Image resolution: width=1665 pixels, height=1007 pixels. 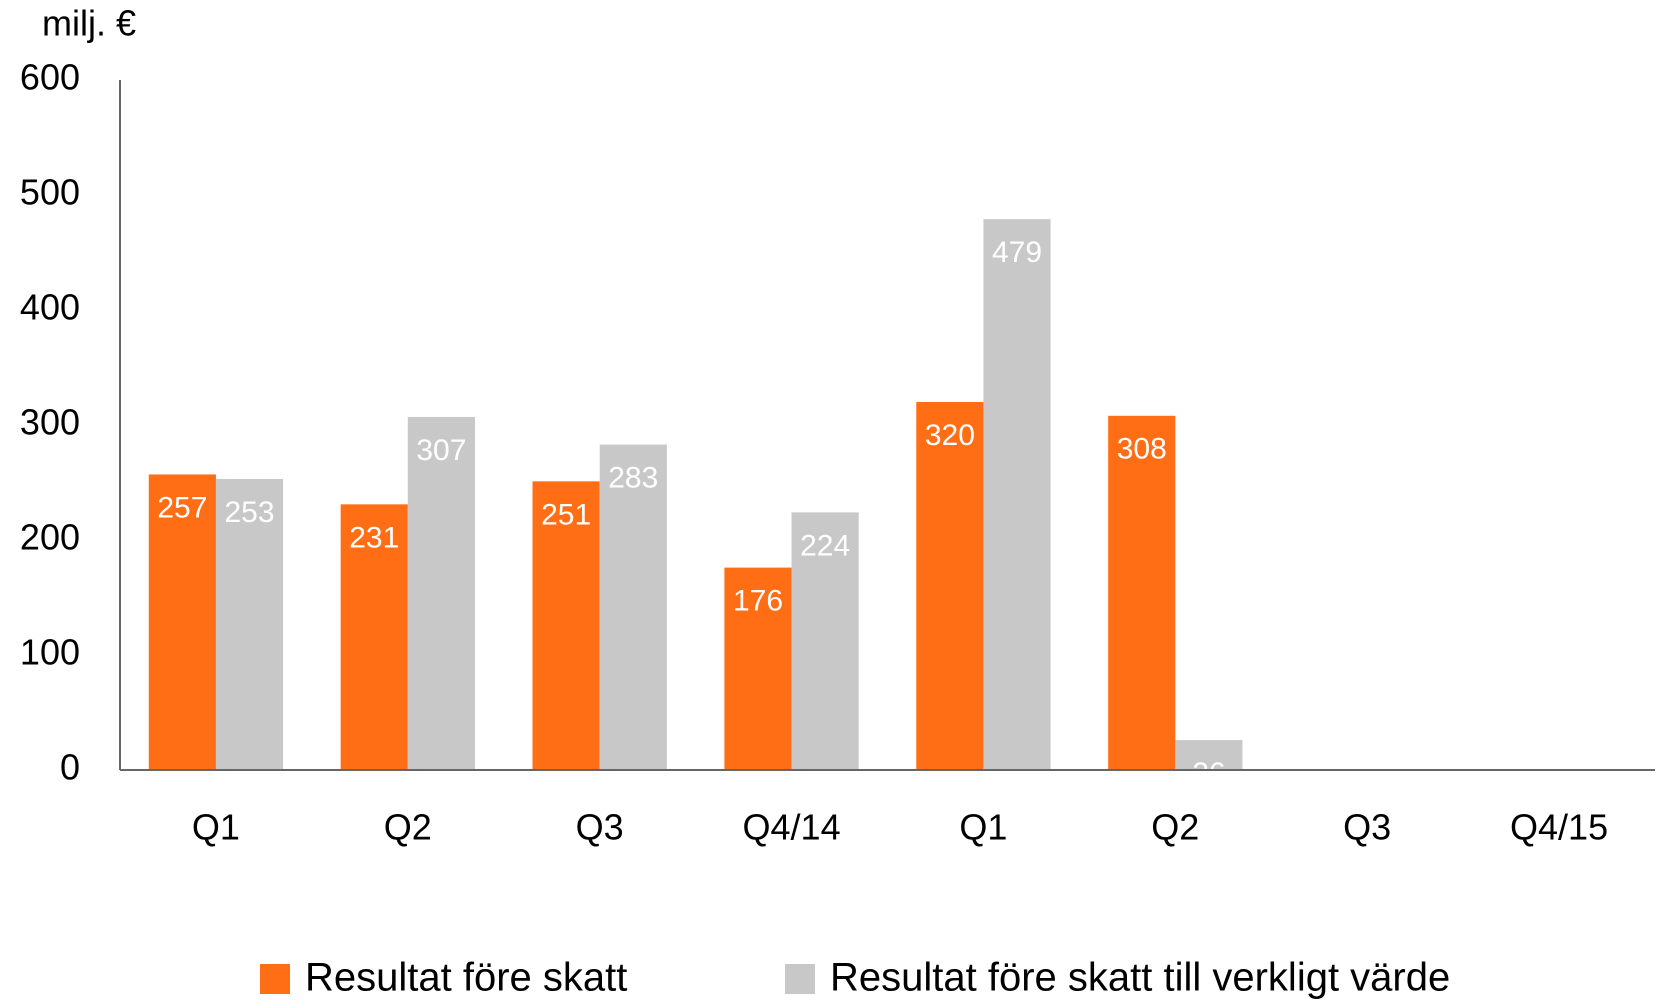 What do you see at coordinates (374, 537) in the screenshot?
I see `value-label: 231` at bounding box center [374, 537].